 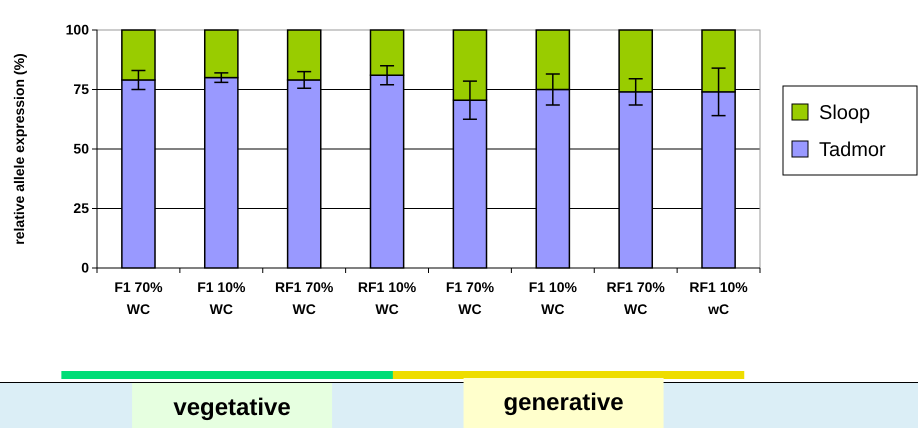 I want to click on y-tick-label: 75, so click(x=81, y=88).